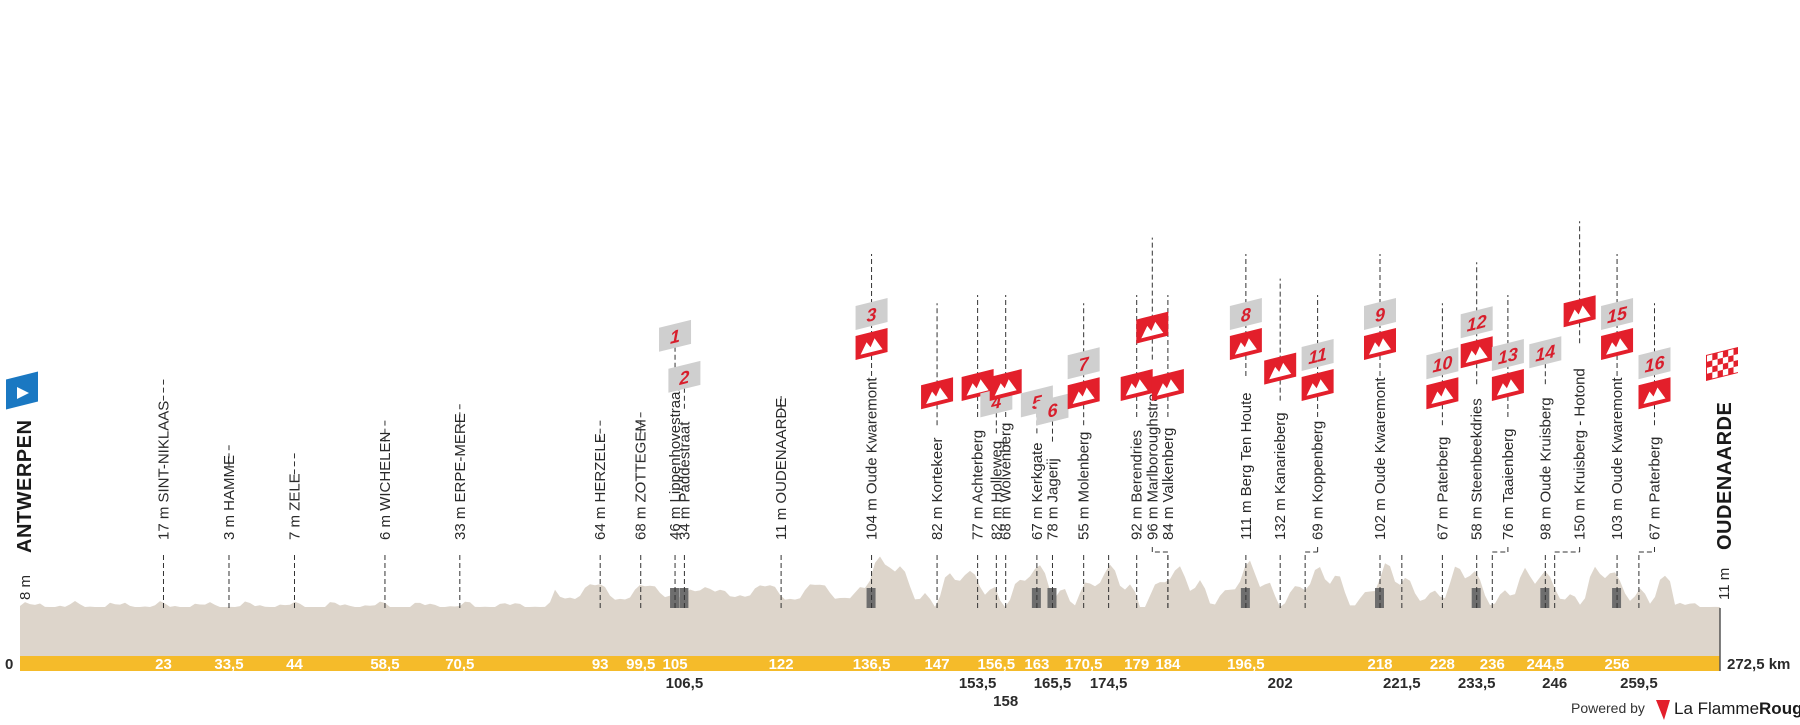 This screenshot has width=1800, height=725. Describe the element at coordinates (1379, 664) in the screenshot. I see `km-label-25: 218` at that location.